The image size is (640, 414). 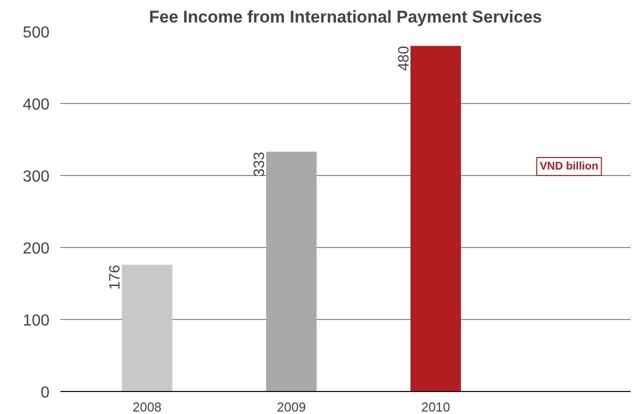 I want to click on data-label: 176, so click(x=115, y=277).